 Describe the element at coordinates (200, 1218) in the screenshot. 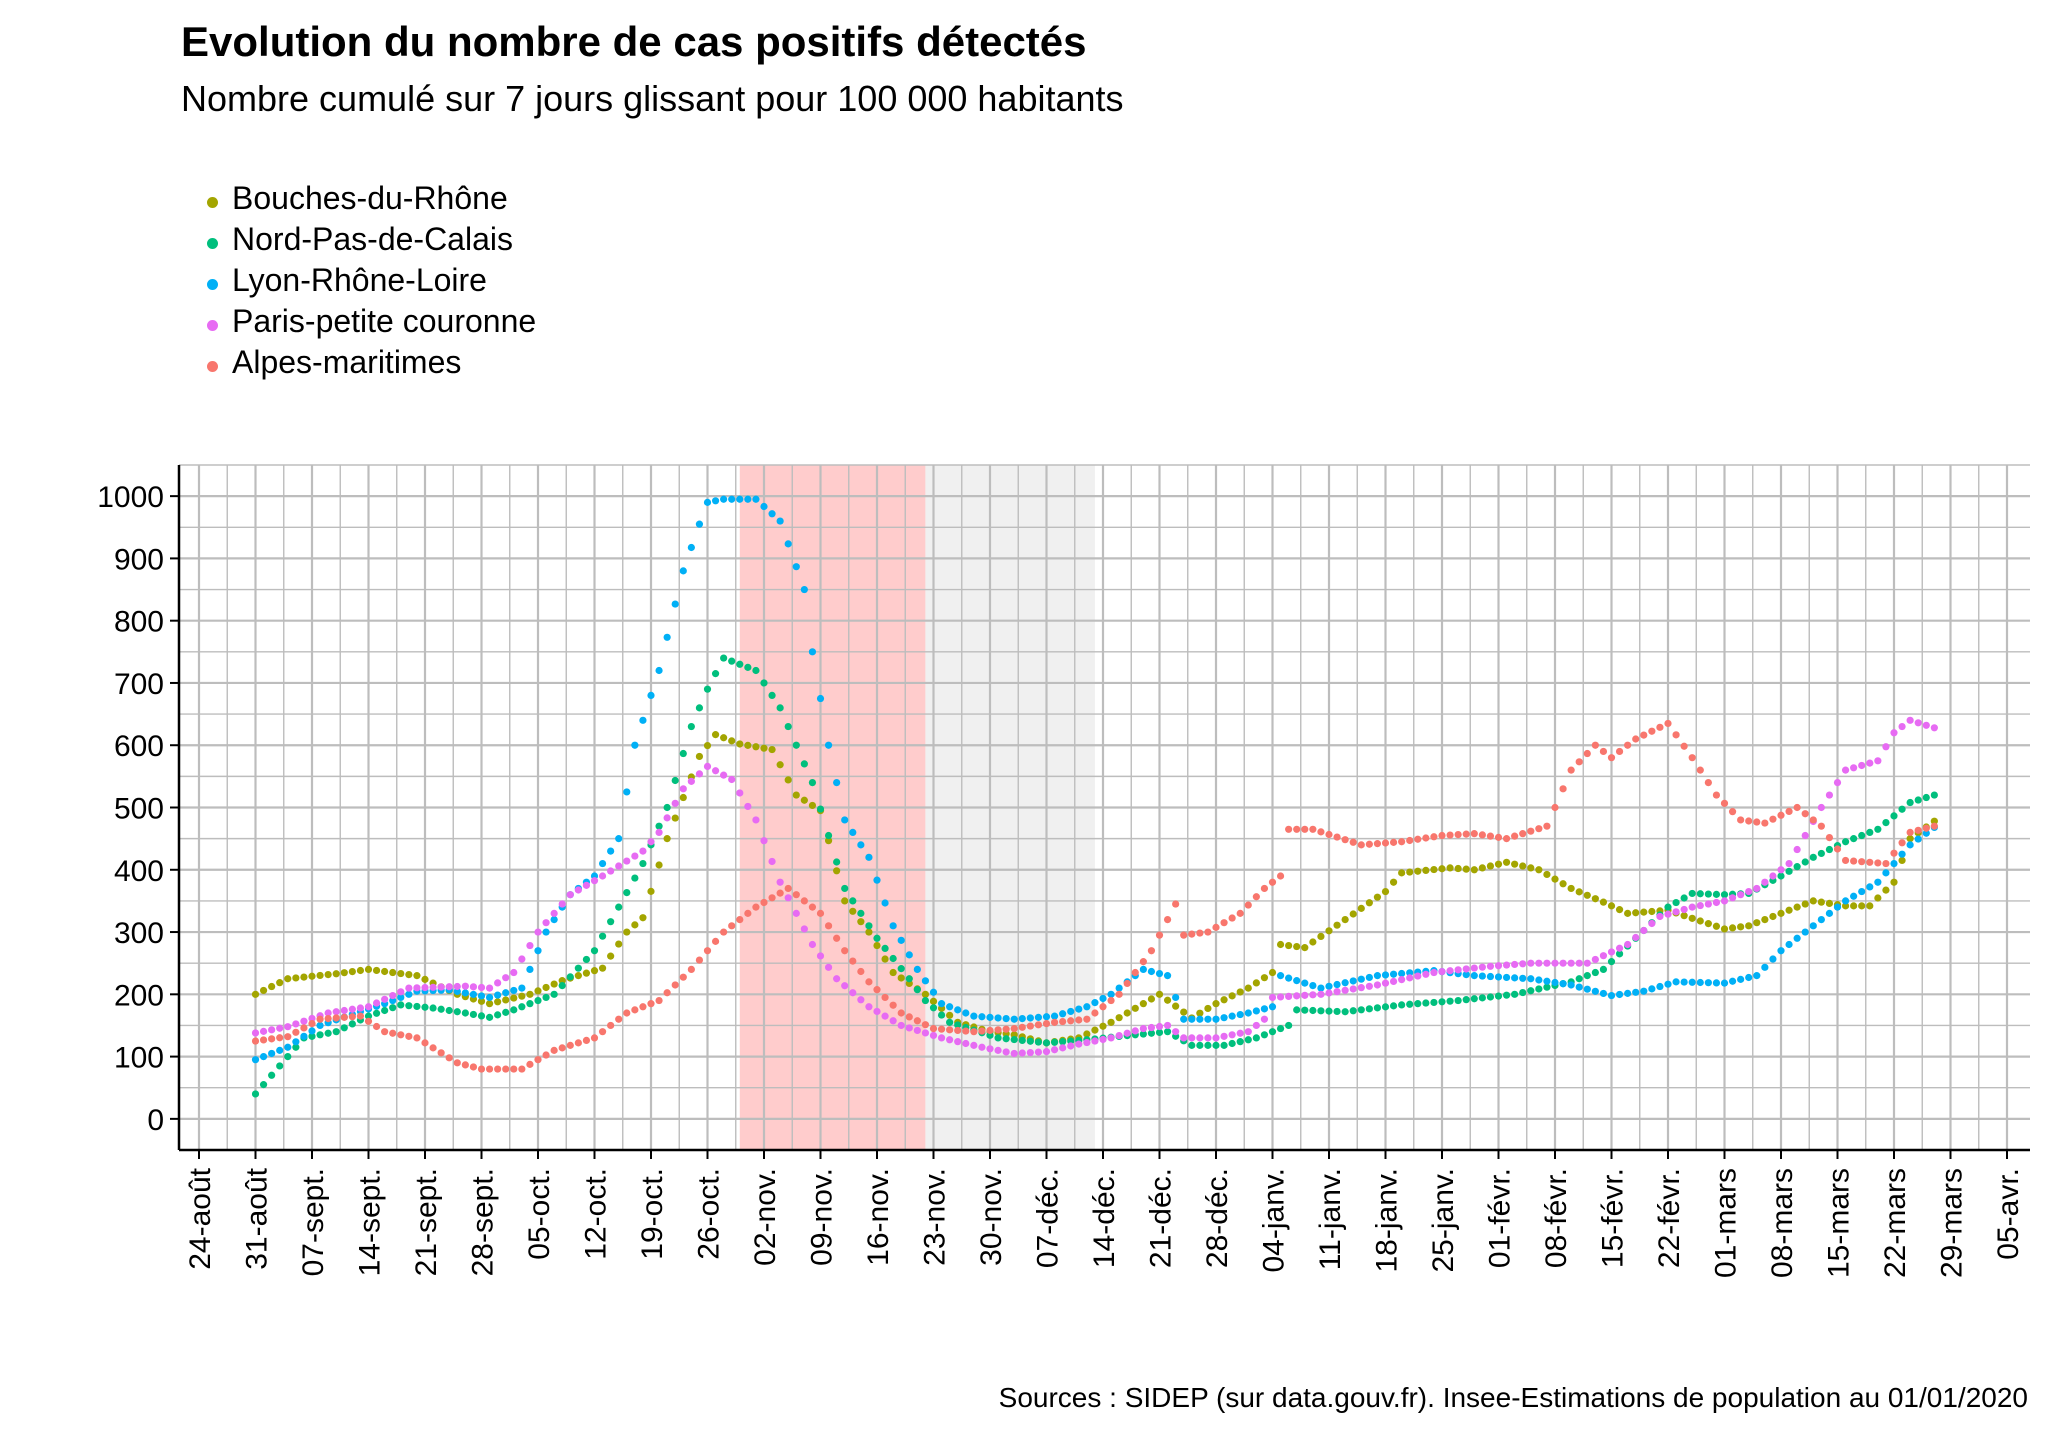

I see `x-tick-label: 24-août` at that location.